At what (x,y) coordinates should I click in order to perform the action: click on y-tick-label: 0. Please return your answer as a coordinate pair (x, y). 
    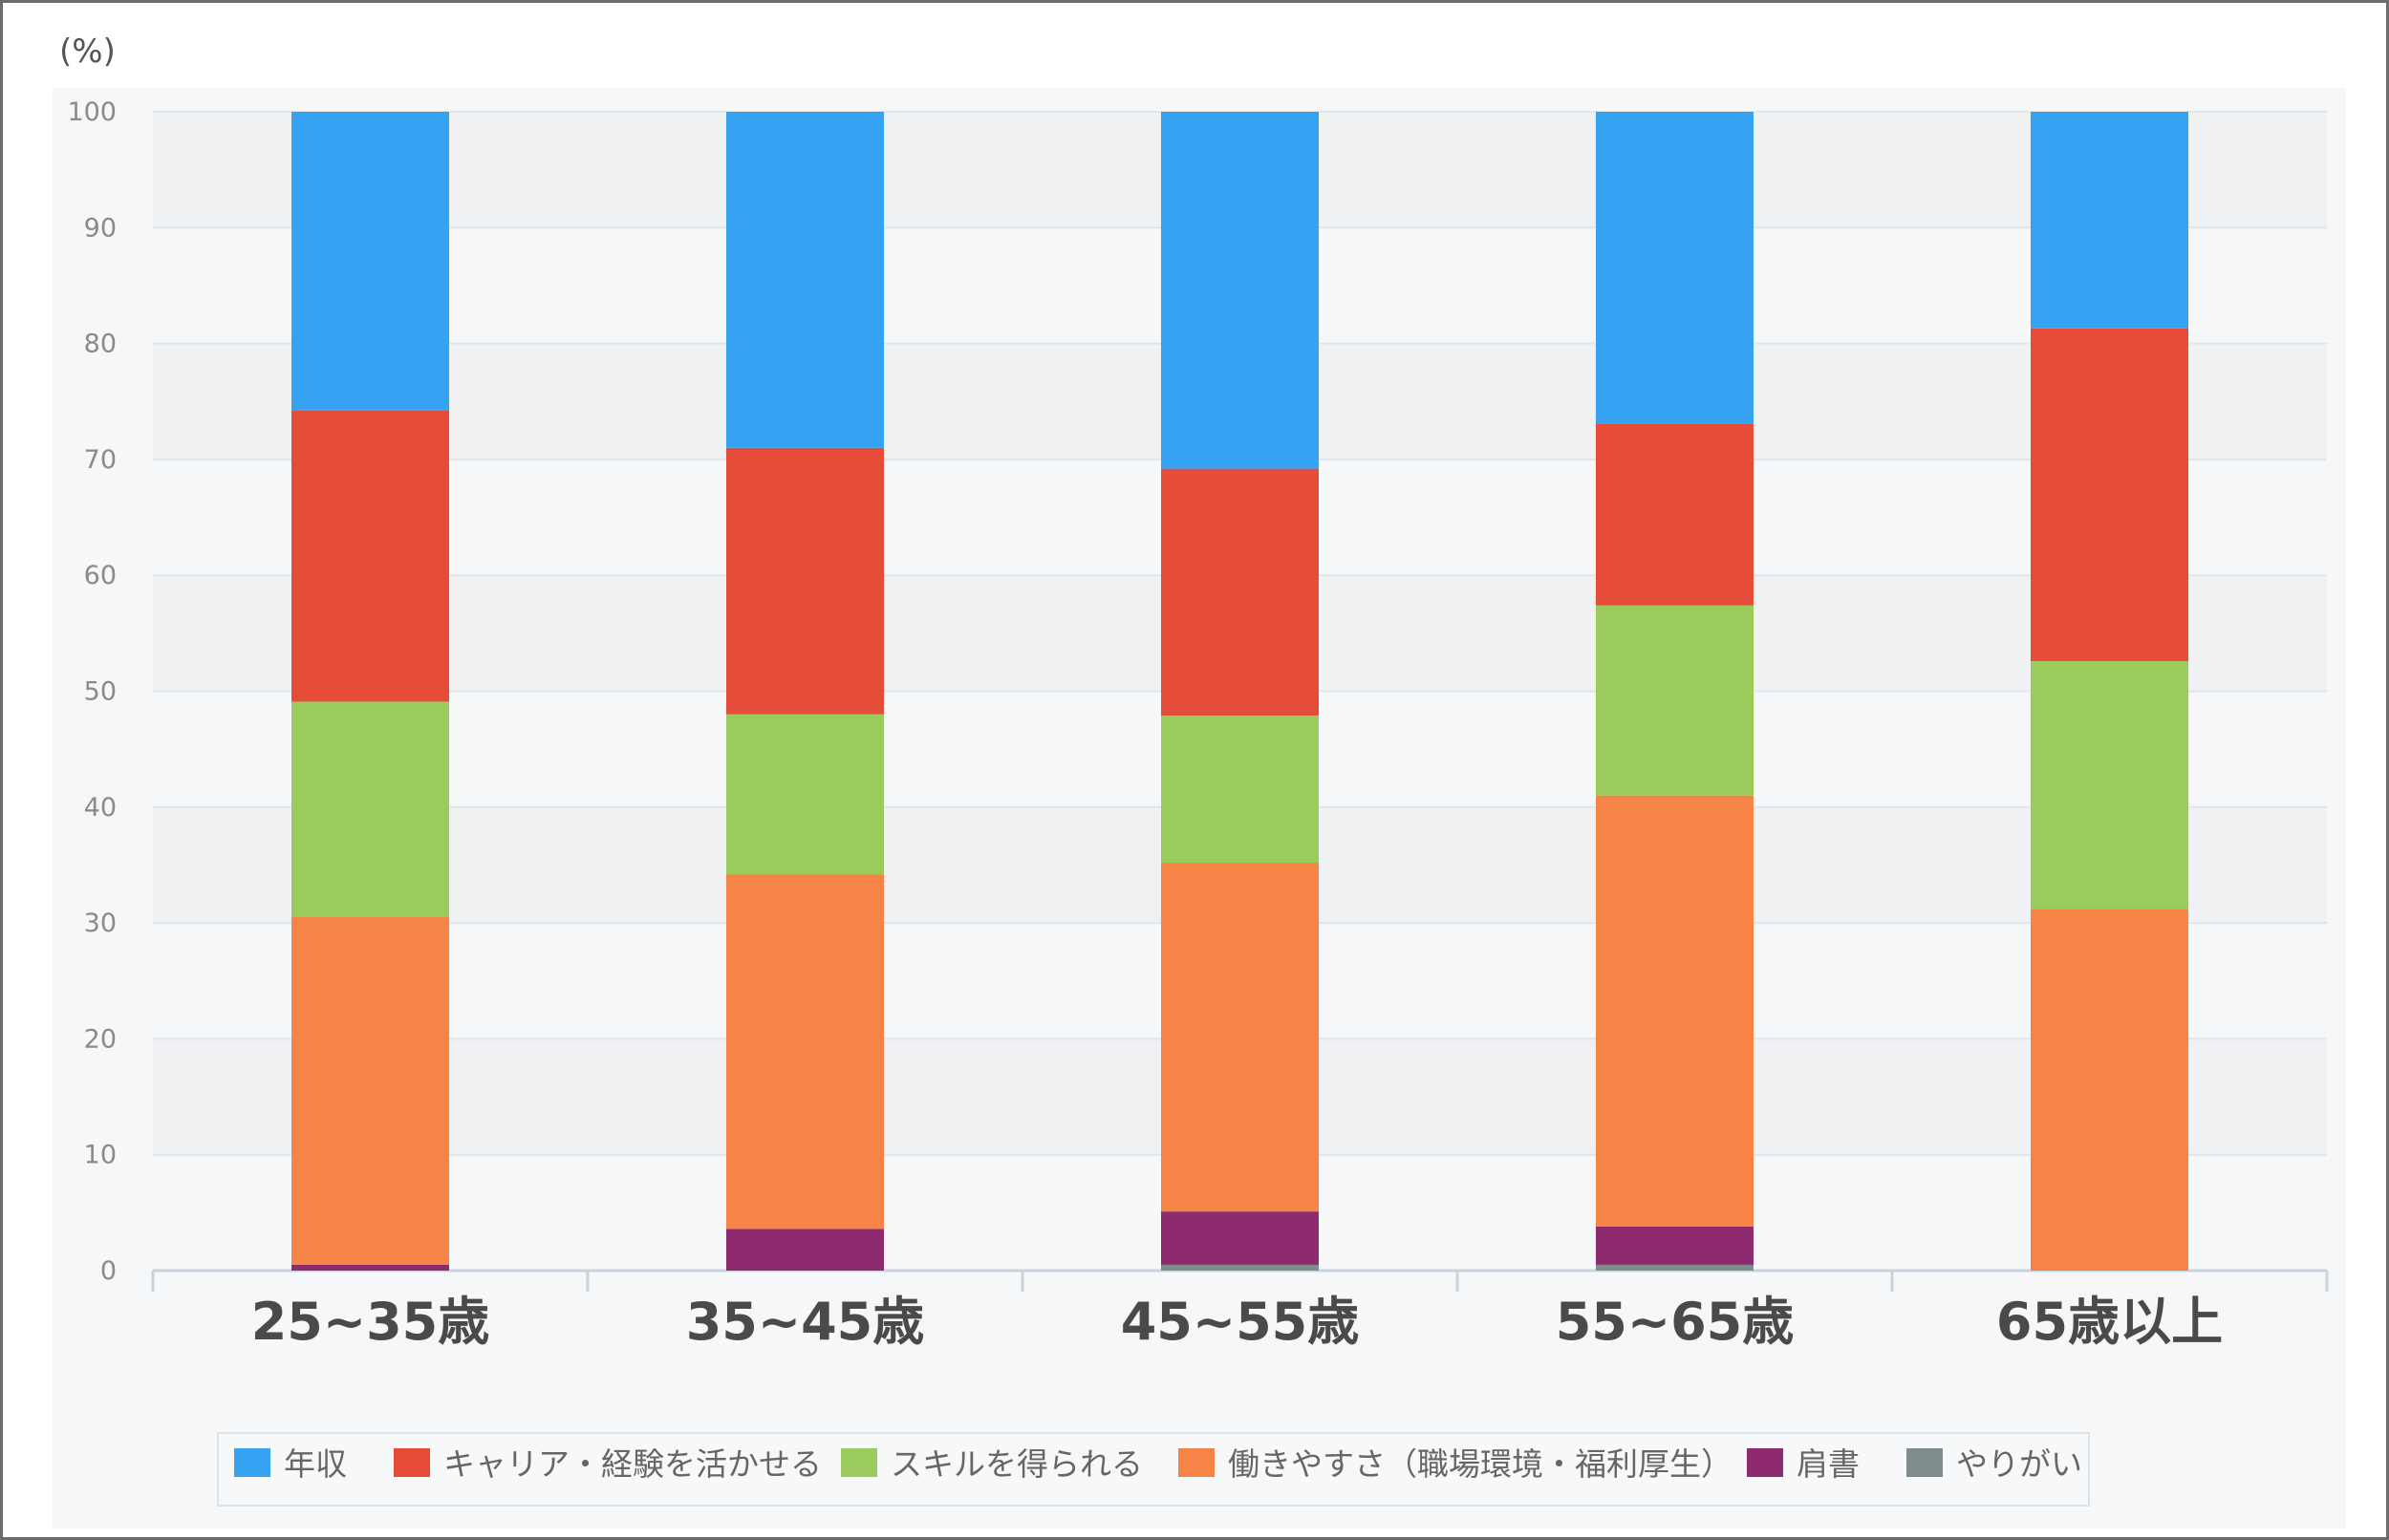
    Looking at the image, I should click on (108, 1271).